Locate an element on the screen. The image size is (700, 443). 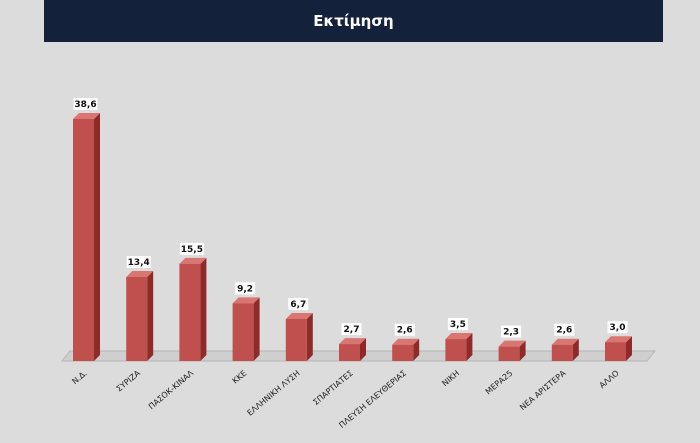
chart-title-bar: Εκτίμηση is located at coordinates (353, 21).